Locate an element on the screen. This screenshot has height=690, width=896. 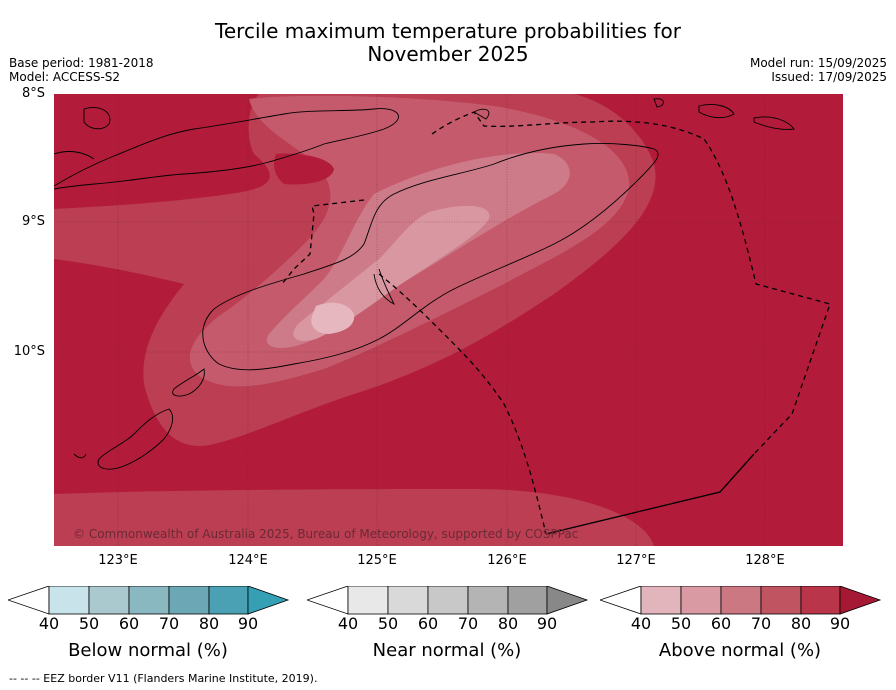
above-normal-title: Above normal (%) is located at coordinates (740, 650).